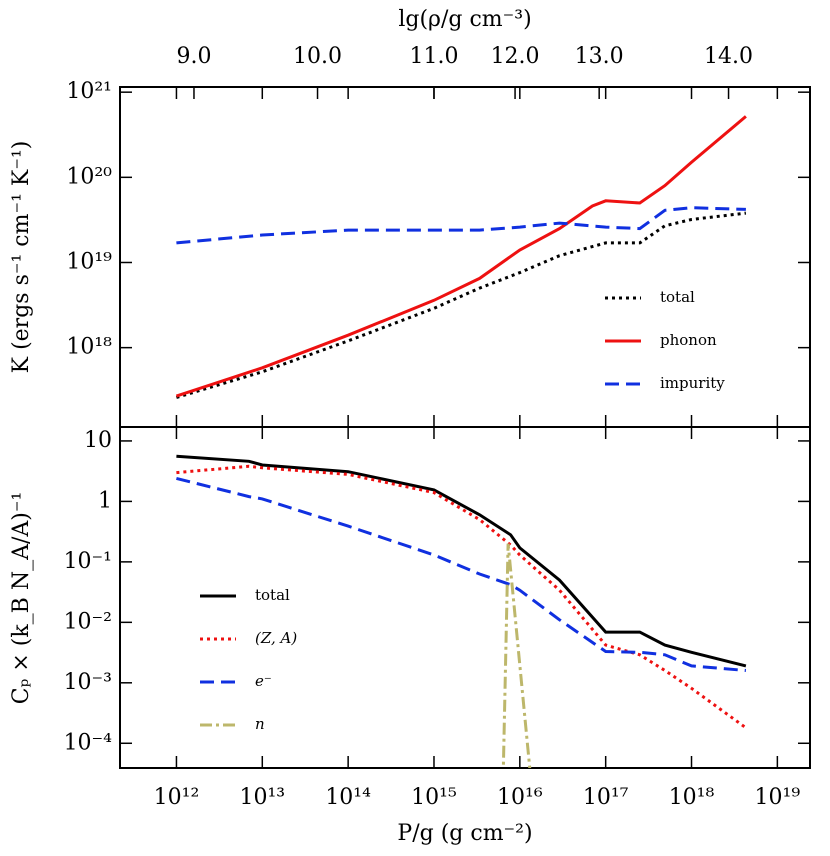 This screenshot has width=830, height=856. Describe the element at coordinates (88, 621) in the screenshot. I see `y-tick-label: 10⁻²` at that location.